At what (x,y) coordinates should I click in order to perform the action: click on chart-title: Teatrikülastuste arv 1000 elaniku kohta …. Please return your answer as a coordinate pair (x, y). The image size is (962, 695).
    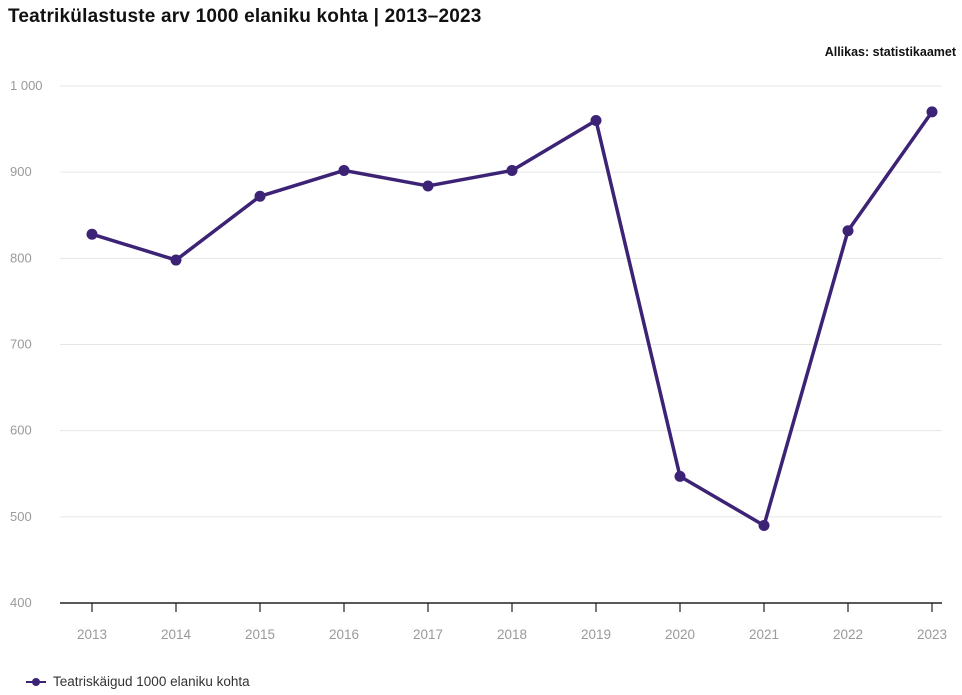
    Looking at the image, I should click on (245, 16).